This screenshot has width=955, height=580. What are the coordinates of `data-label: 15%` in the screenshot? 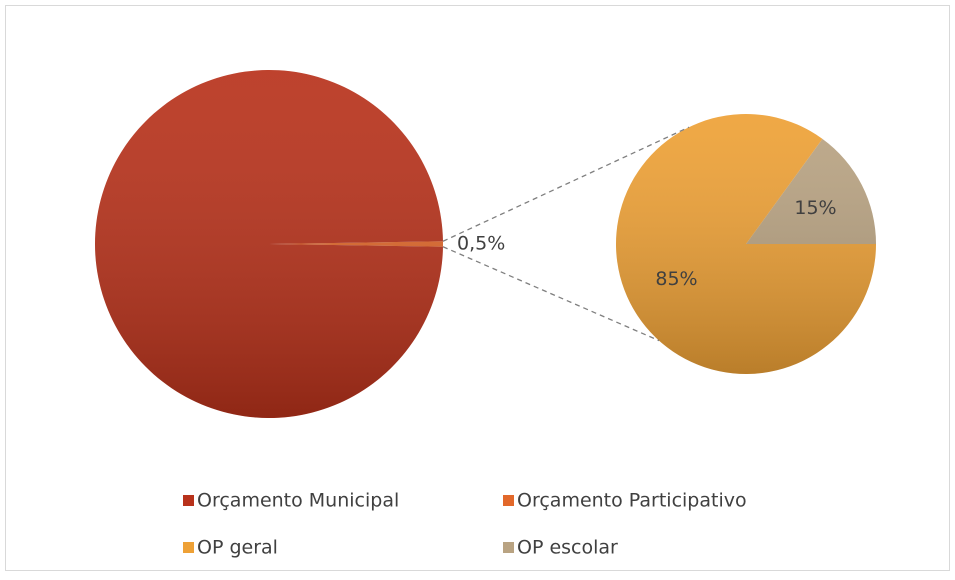 It's located at (815, 208).